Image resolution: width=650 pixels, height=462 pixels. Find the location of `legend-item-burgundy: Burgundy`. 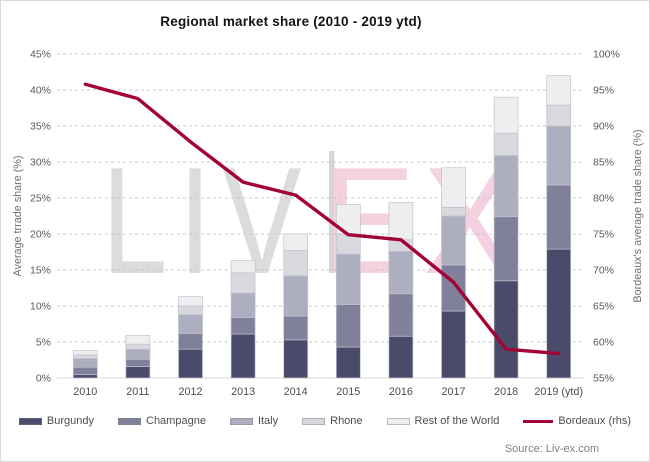

legend-item-burgundy: Burgundy is located at coordinates (56, 421).